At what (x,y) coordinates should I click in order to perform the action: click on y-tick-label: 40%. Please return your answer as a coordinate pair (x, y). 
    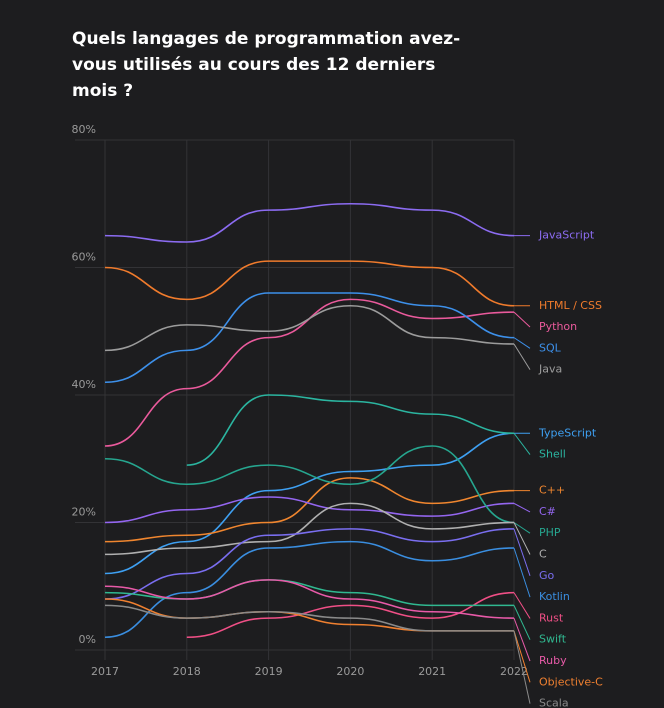
    Looking at the image, I should click on (84, 384).